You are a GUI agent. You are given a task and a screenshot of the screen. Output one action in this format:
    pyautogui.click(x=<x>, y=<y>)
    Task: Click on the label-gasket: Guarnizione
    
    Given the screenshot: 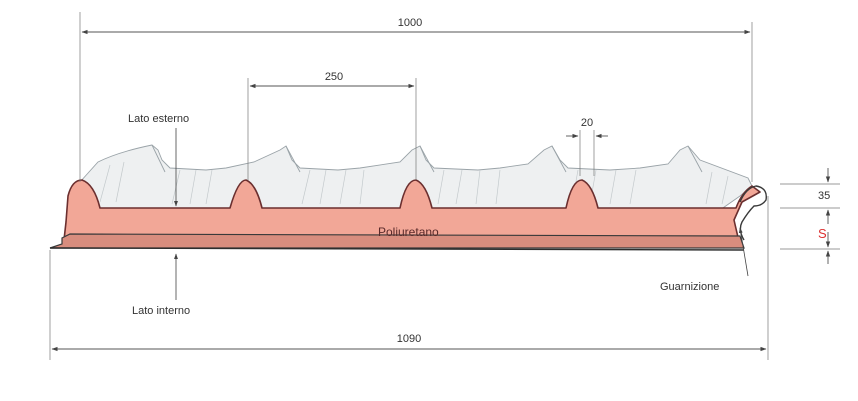 What is the action you would take?
    pyautogui.click(x=704, y=260)
    